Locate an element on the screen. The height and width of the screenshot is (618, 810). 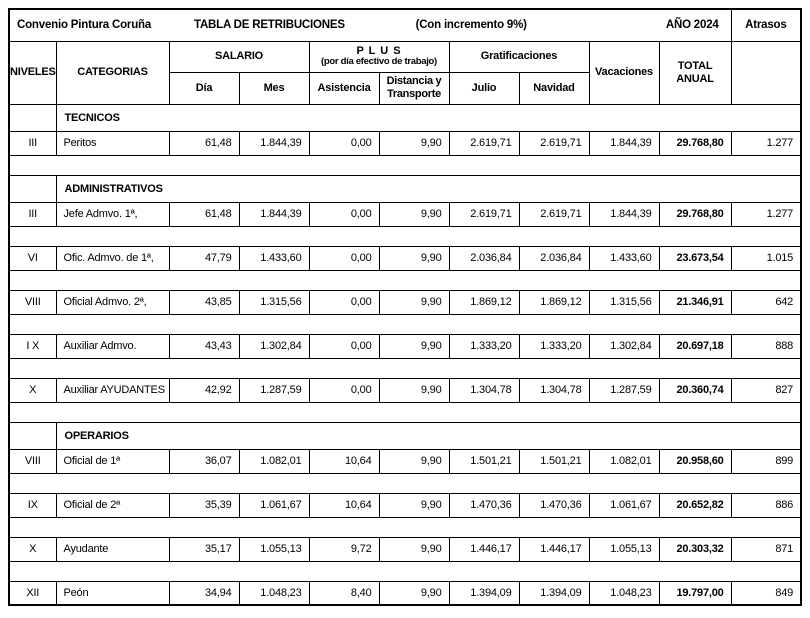
plus-title: P L U S is located at coordinates (379, 50).